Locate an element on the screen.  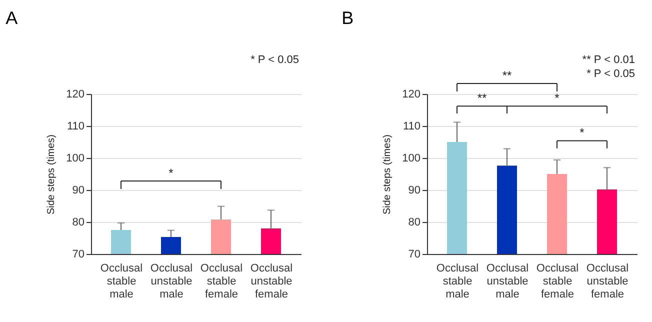
chart-title: B is located at coordinates (348, 18).